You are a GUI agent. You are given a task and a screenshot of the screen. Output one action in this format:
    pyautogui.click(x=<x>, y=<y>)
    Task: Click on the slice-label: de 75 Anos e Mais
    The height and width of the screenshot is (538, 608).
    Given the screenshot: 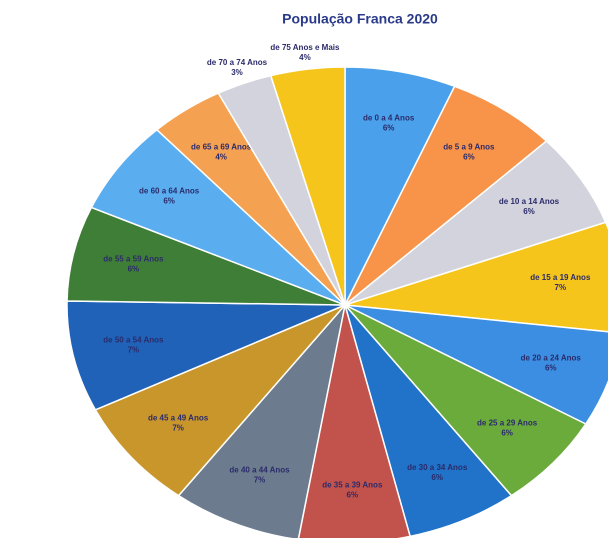 What is the action you would take?
    pyautogui.click(x=305, y=47)
    